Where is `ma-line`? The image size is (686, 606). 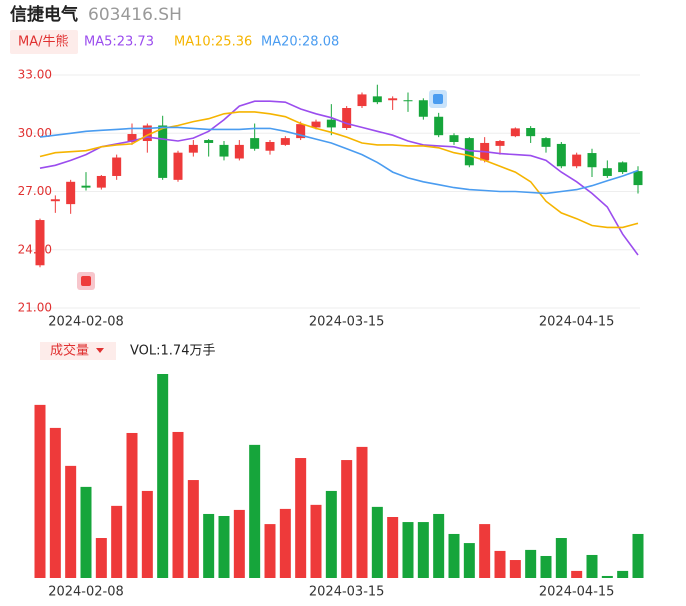
ma-line is located at coordinates (339, 160).